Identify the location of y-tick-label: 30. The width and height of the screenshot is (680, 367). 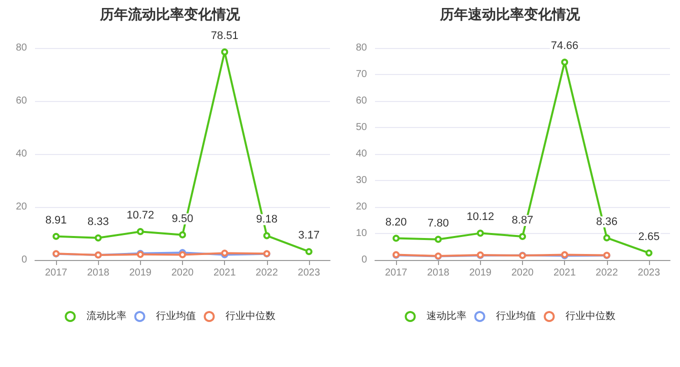
(362, 180).